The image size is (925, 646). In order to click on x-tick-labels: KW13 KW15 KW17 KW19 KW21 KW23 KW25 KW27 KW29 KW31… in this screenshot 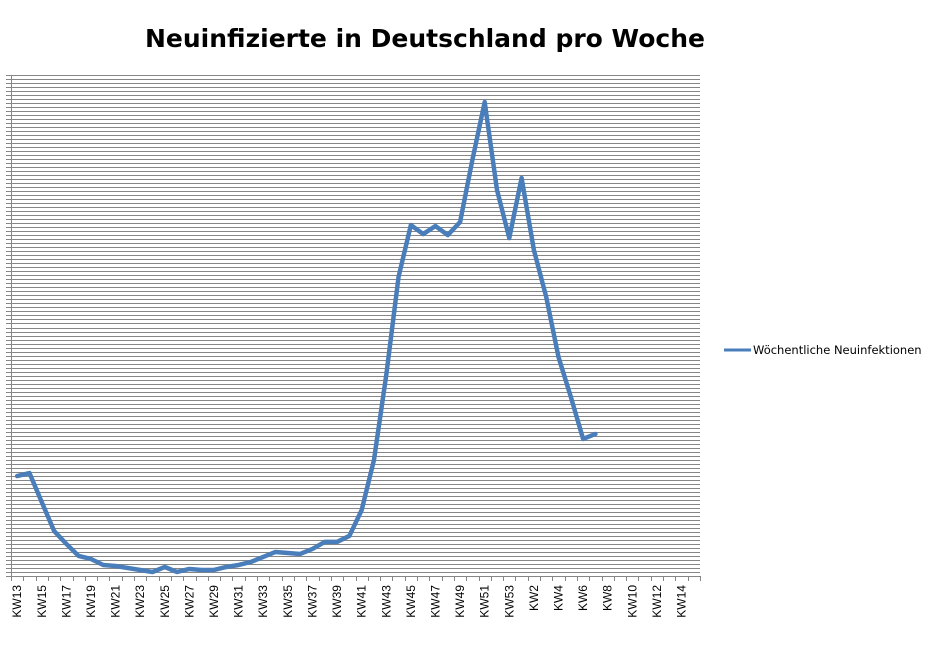, I will do `click(349, 601)`.